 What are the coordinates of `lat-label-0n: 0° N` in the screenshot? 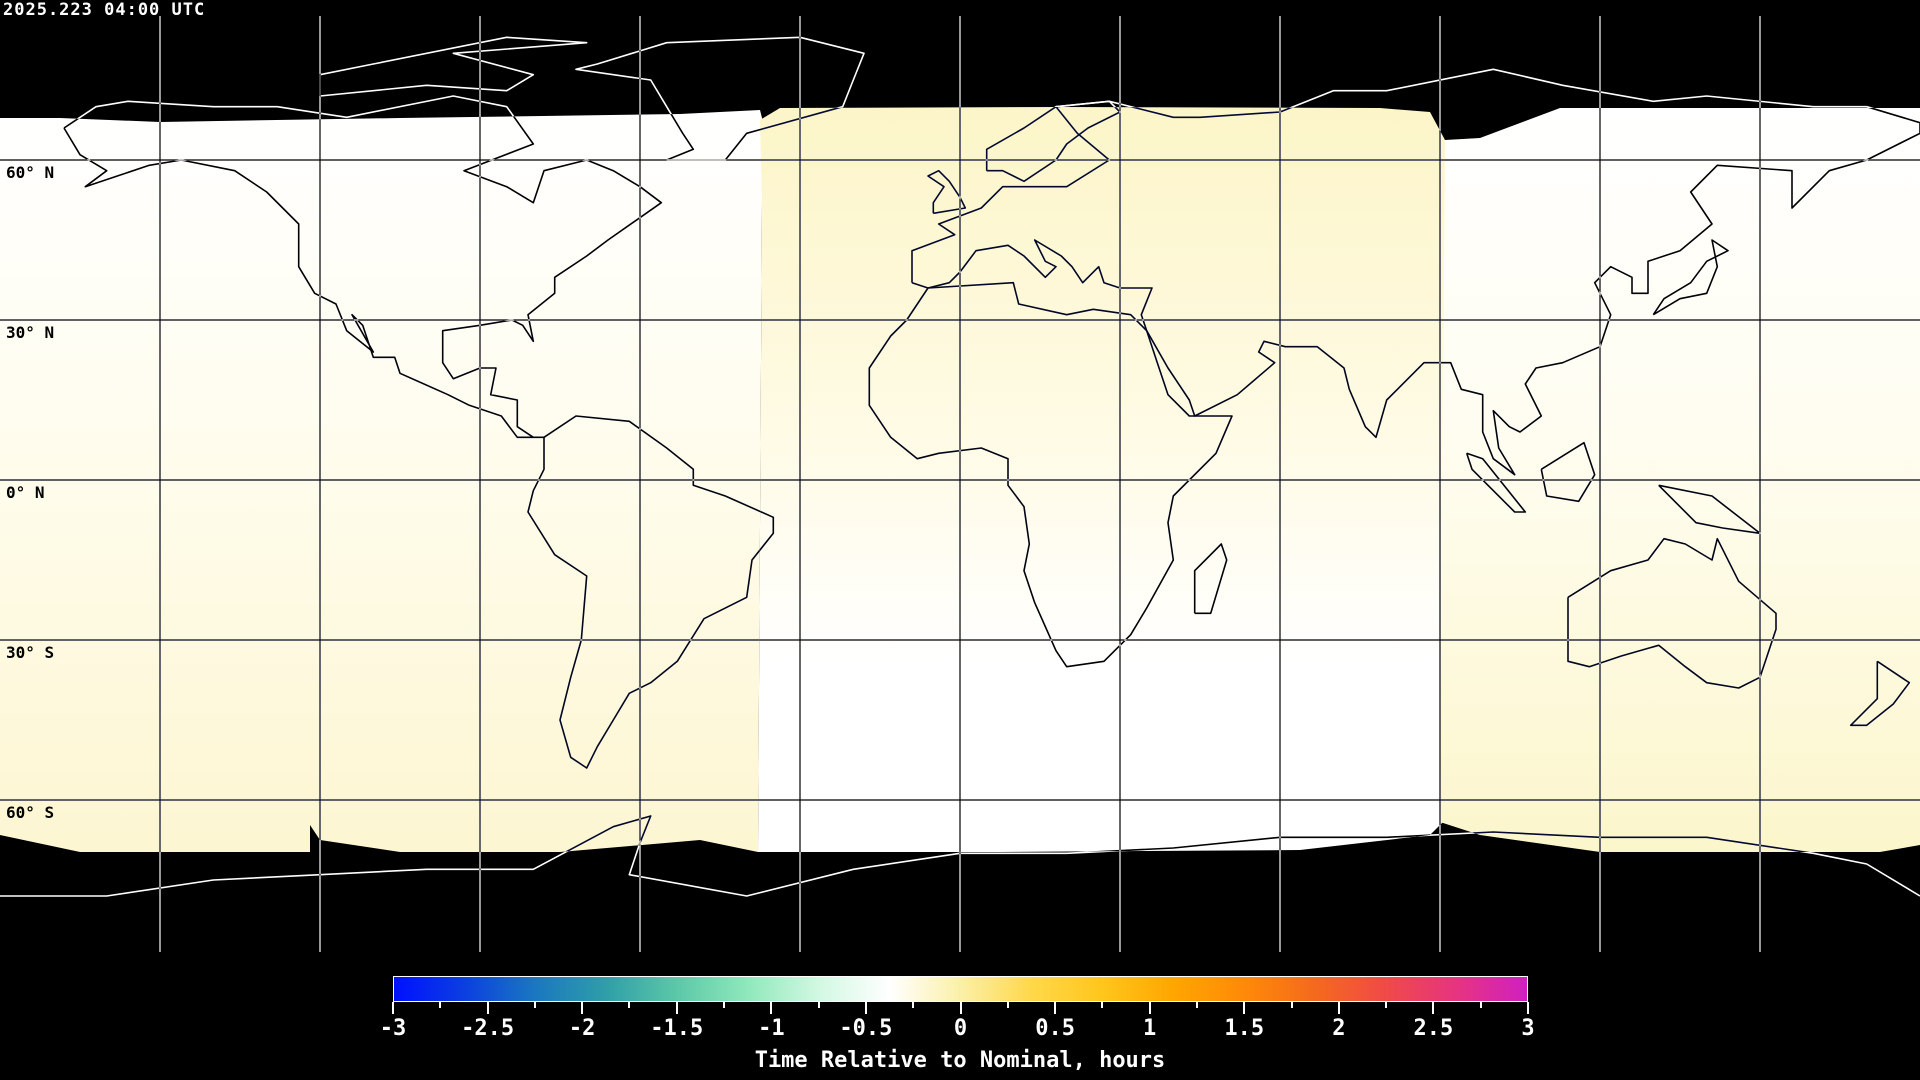 It's located at (25, 492).